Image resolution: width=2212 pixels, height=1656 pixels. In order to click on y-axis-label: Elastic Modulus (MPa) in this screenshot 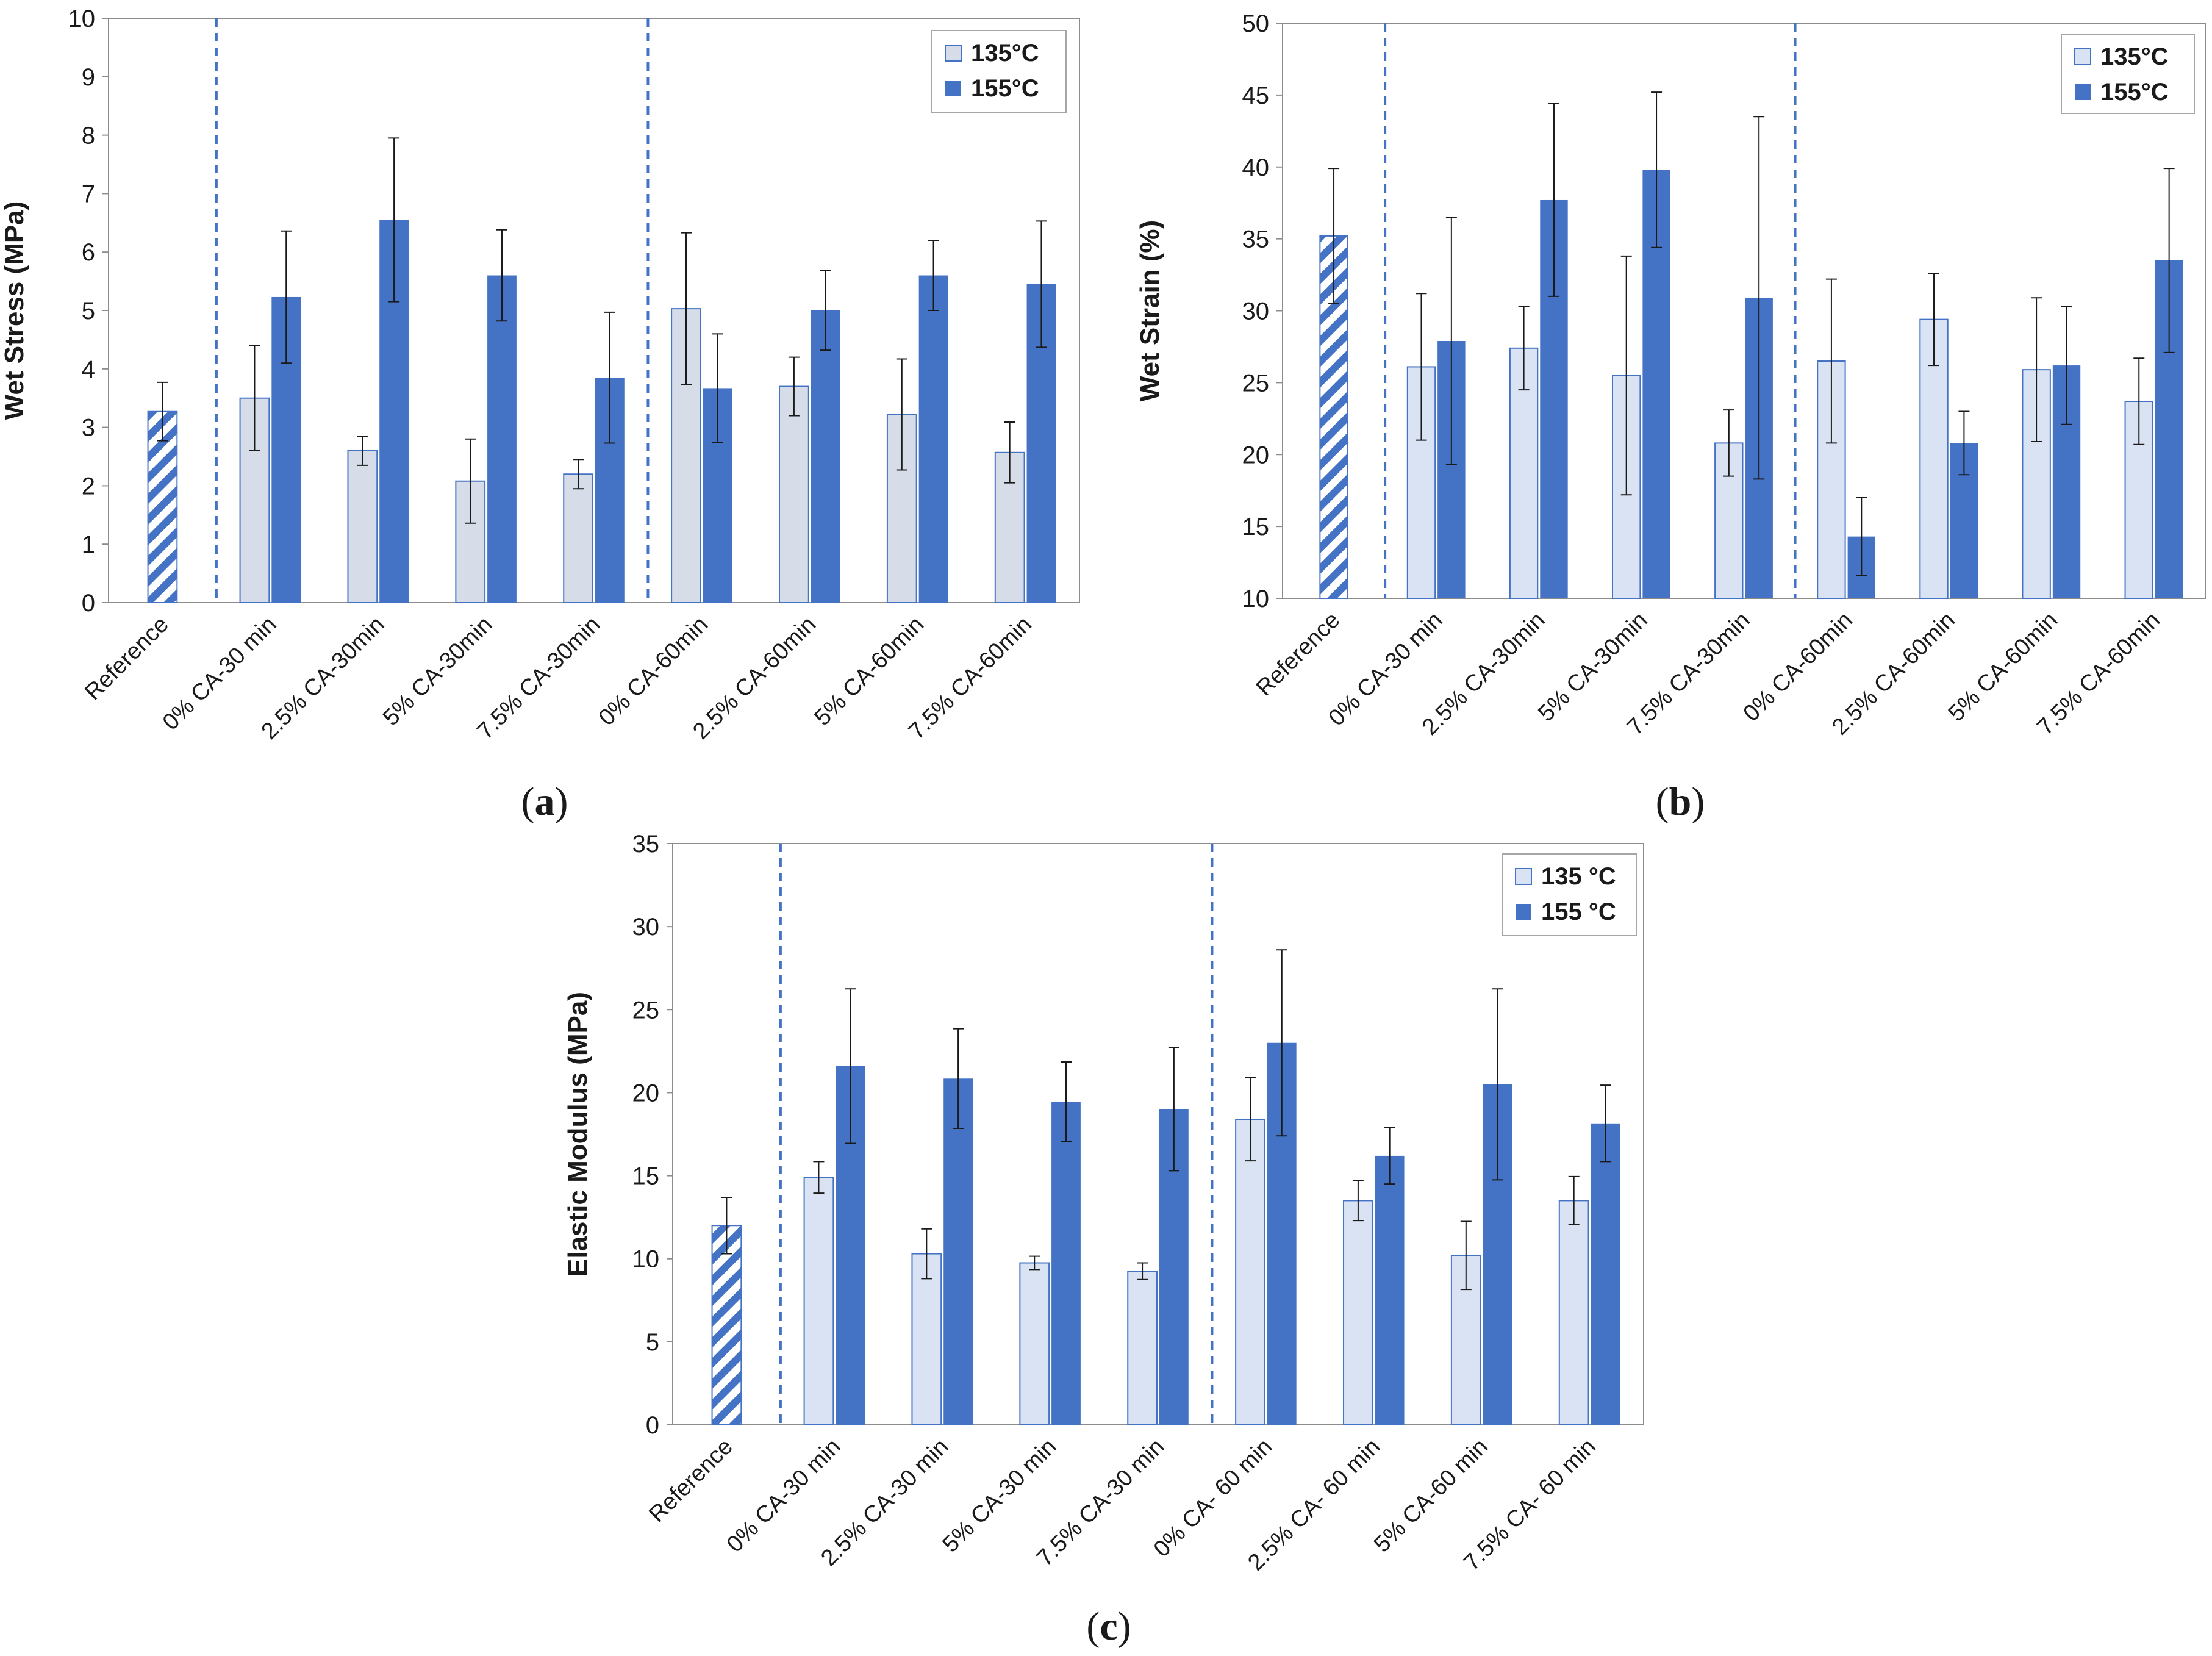, I will do `click(578, 1134)`.